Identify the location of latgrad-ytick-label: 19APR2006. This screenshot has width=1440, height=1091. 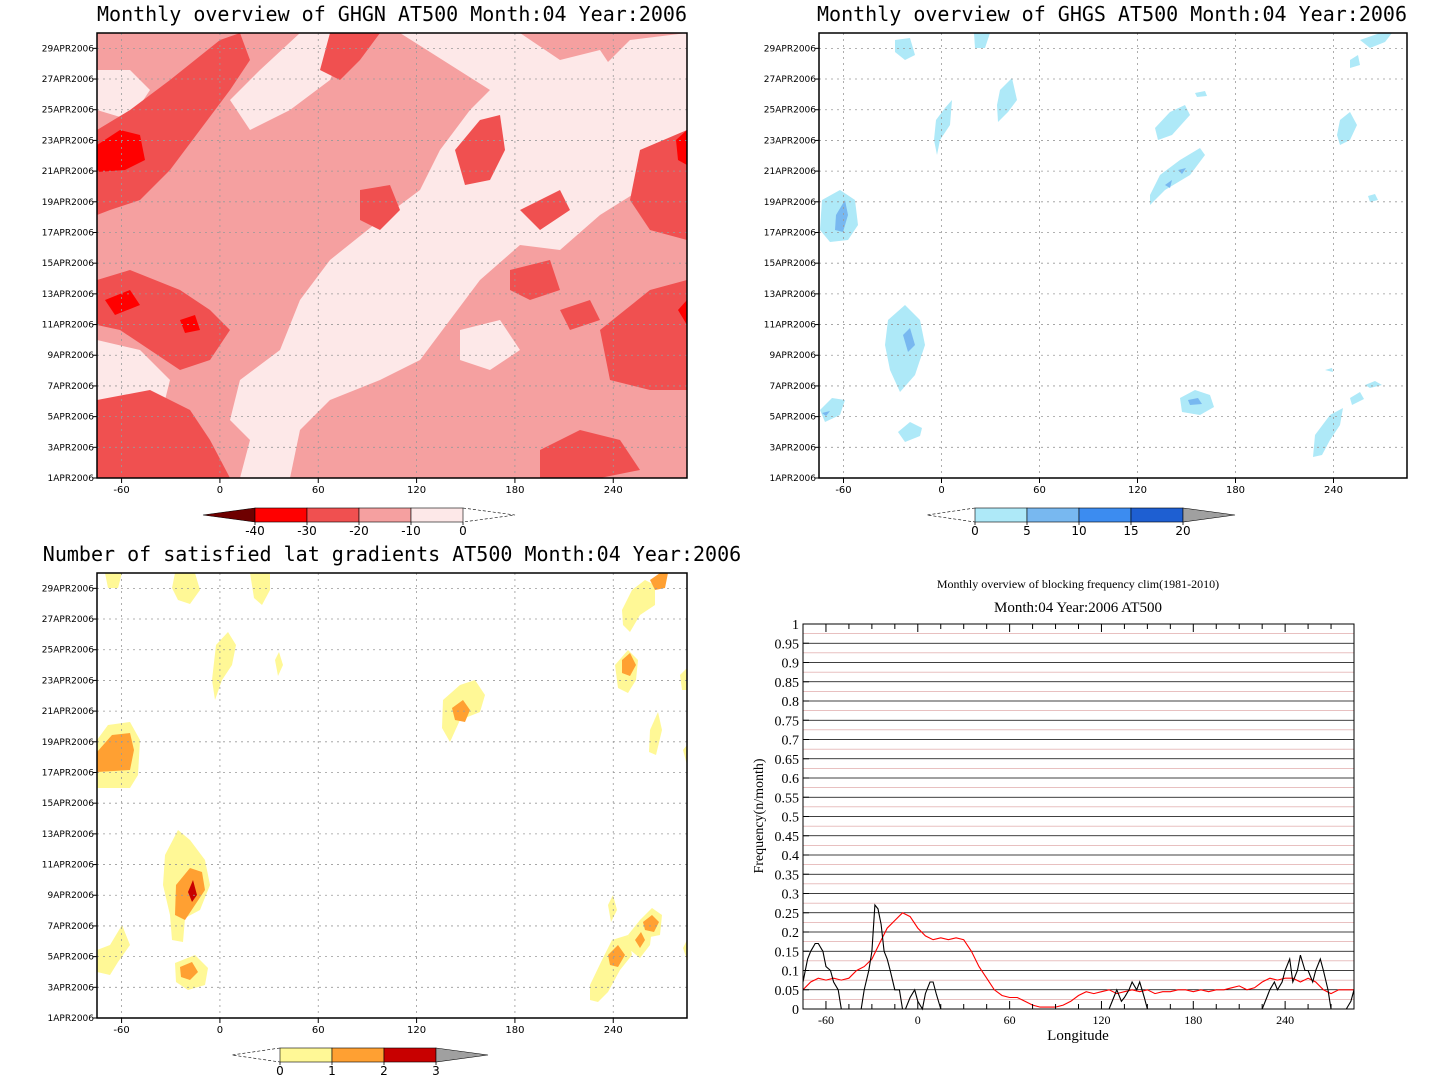
(68, 743).